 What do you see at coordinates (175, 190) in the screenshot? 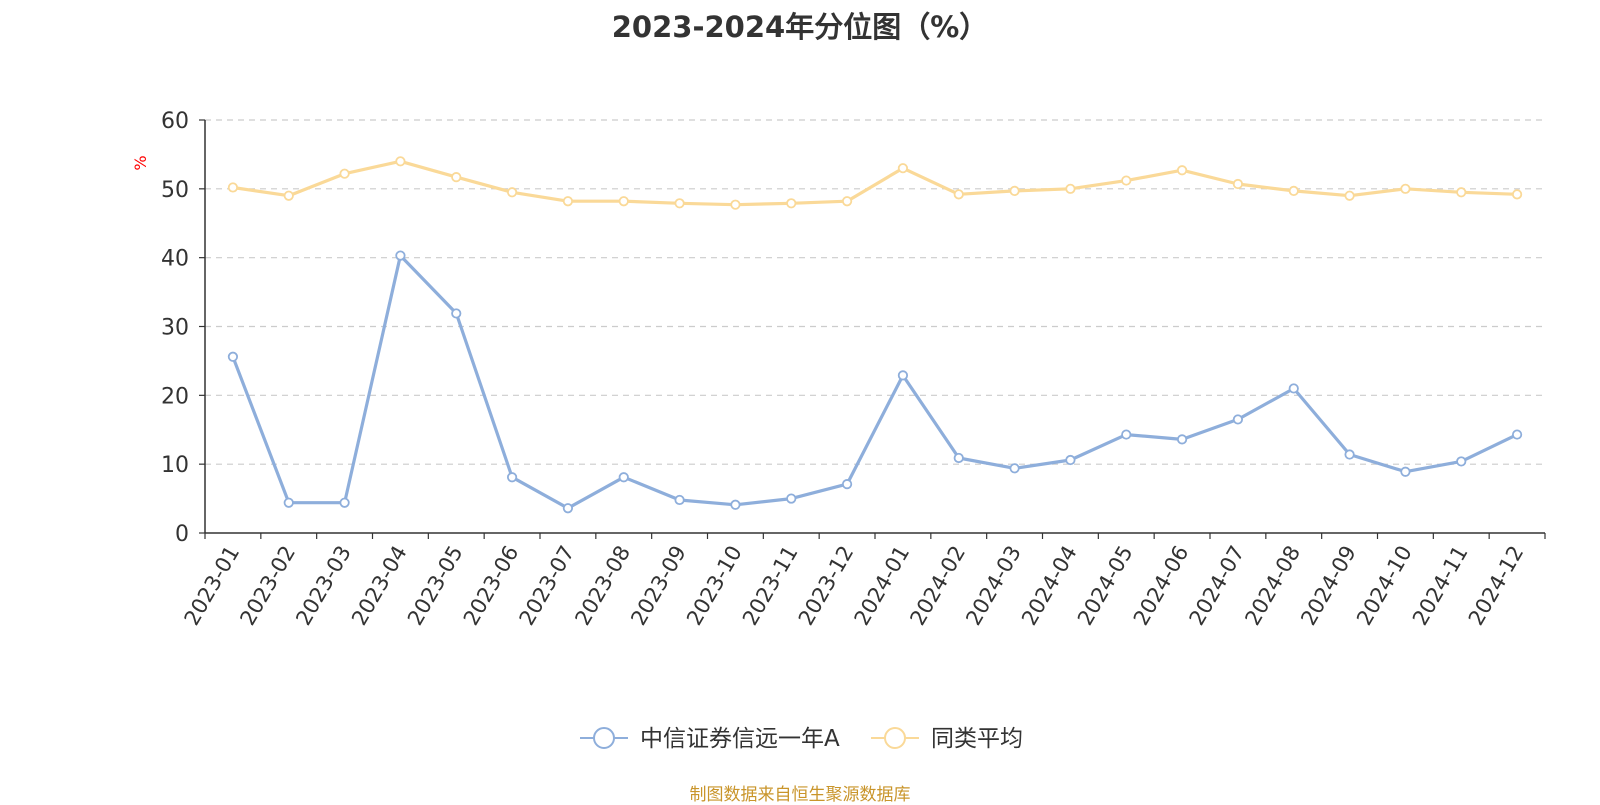
I see `y-tick-label: 50` at bounding box center [175, 190].